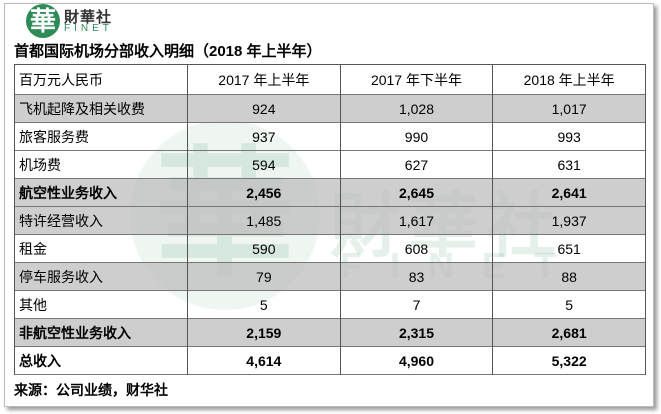  What do you see at coordinates (101, 220) in the screenshot?
I see `table-cell: 特许经营收入` at bounding box center [101, 220].